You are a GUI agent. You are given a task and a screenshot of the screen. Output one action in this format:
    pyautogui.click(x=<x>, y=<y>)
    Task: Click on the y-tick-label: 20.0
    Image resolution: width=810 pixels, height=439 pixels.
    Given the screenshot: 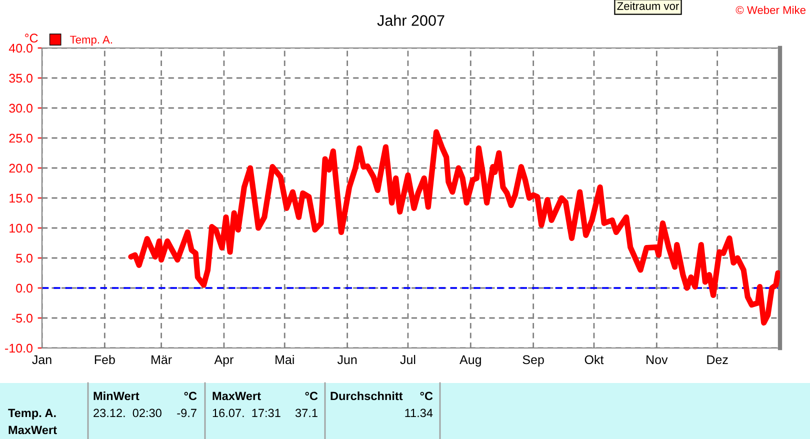 What is the action you would take?
    pyautogui.click(x=20, y=168)
    